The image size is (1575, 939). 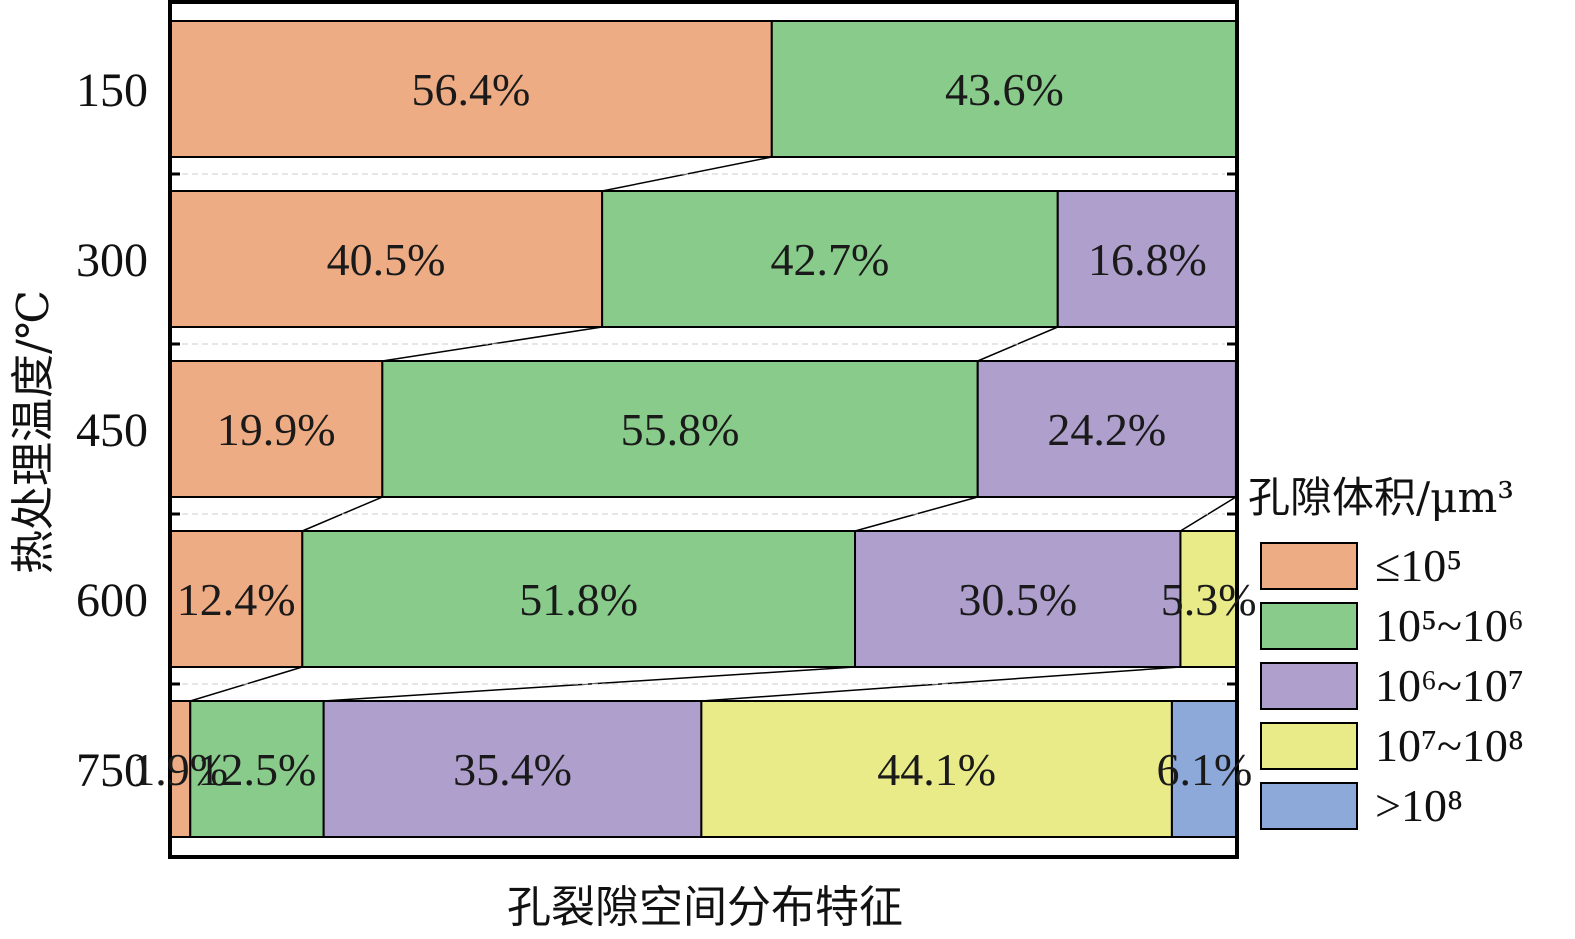 I want to click on data-label: 16.8%, so click(x=1147, y=259).